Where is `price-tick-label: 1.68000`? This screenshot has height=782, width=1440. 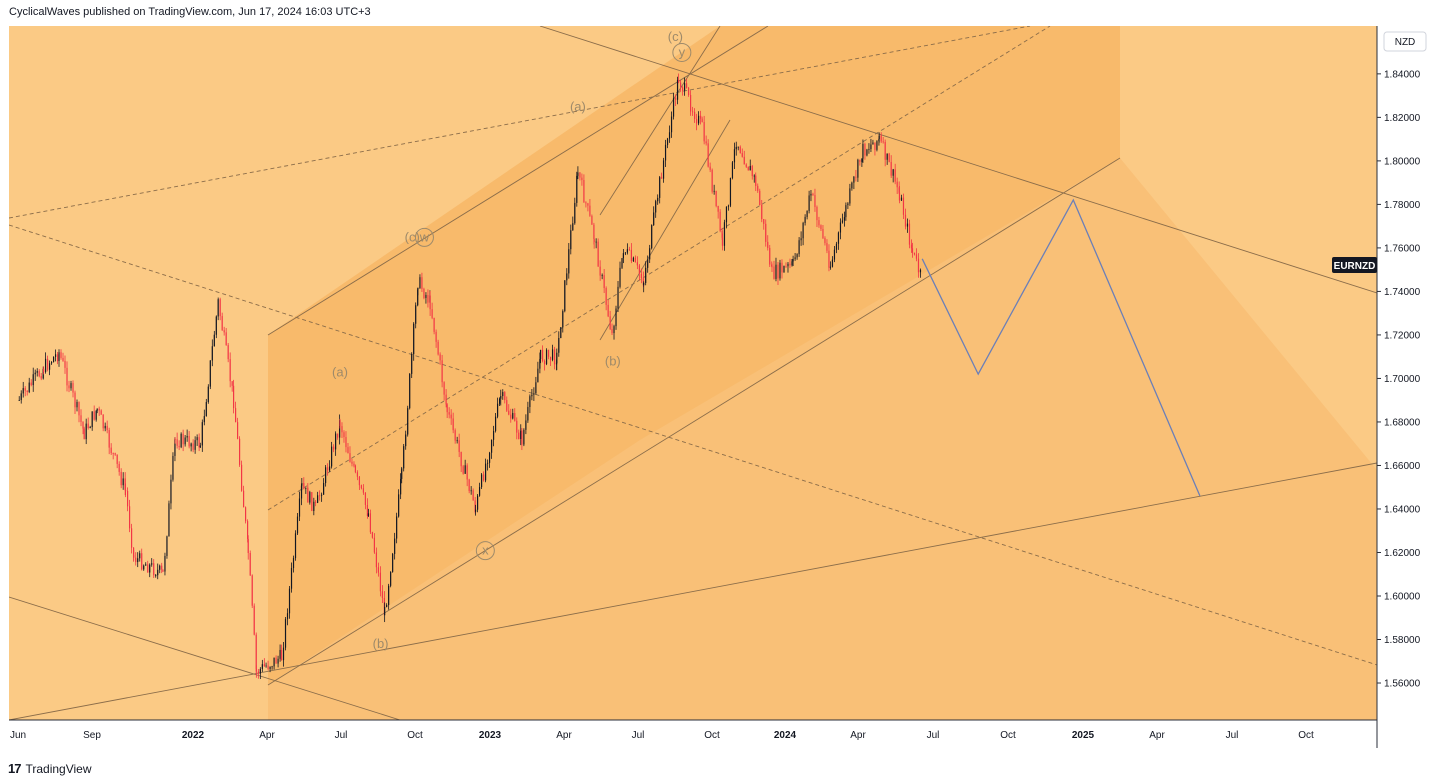 price-tick-label: 1.68000 is located at coordinates (1402, 422).